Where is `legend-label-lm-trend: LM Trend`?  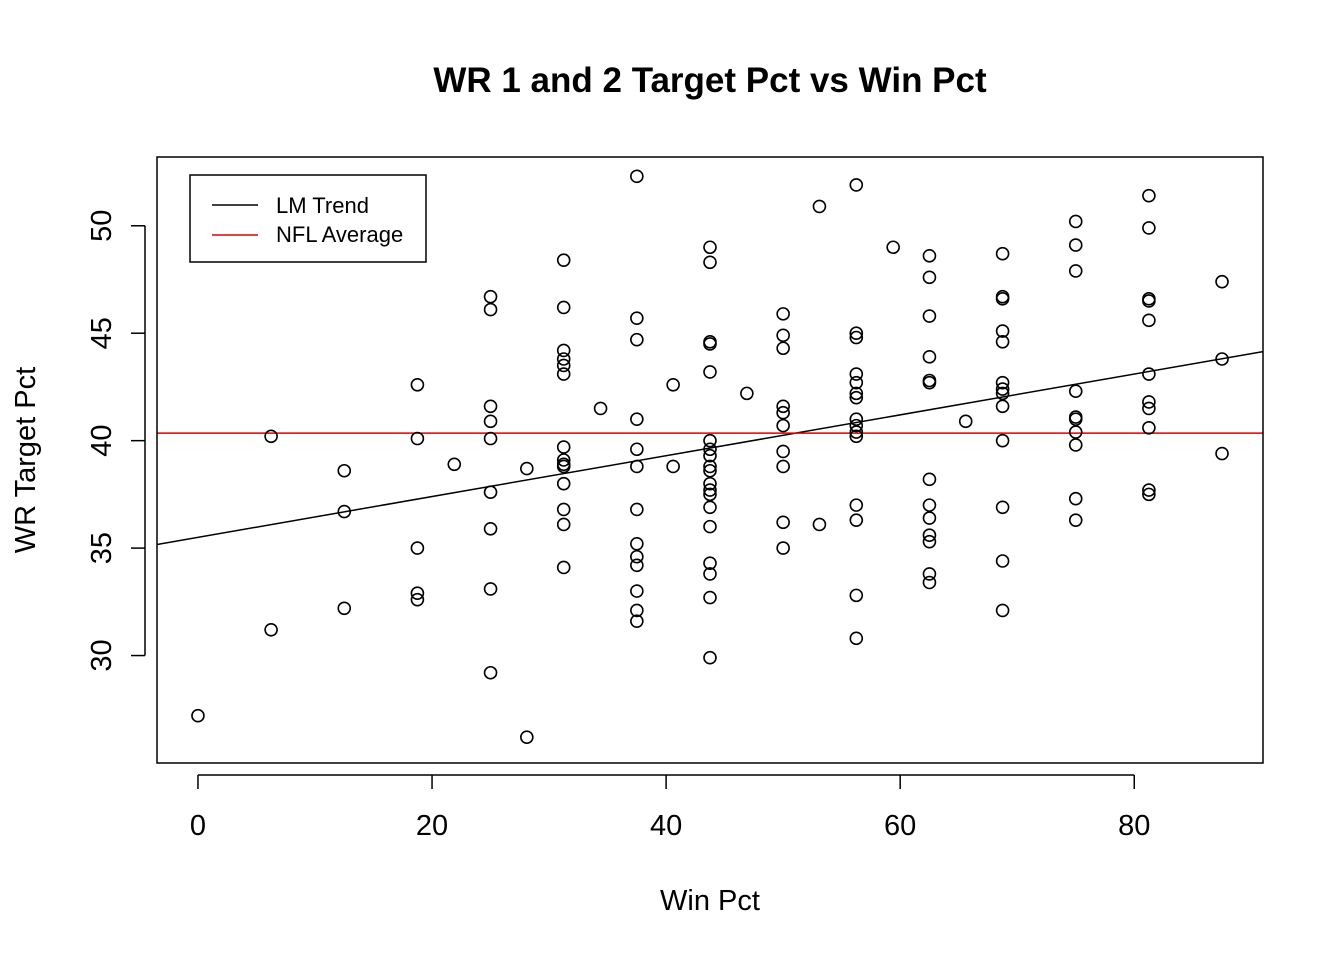
legend-label-lm-trend: LM Trend is located at coordinates (322, 205).